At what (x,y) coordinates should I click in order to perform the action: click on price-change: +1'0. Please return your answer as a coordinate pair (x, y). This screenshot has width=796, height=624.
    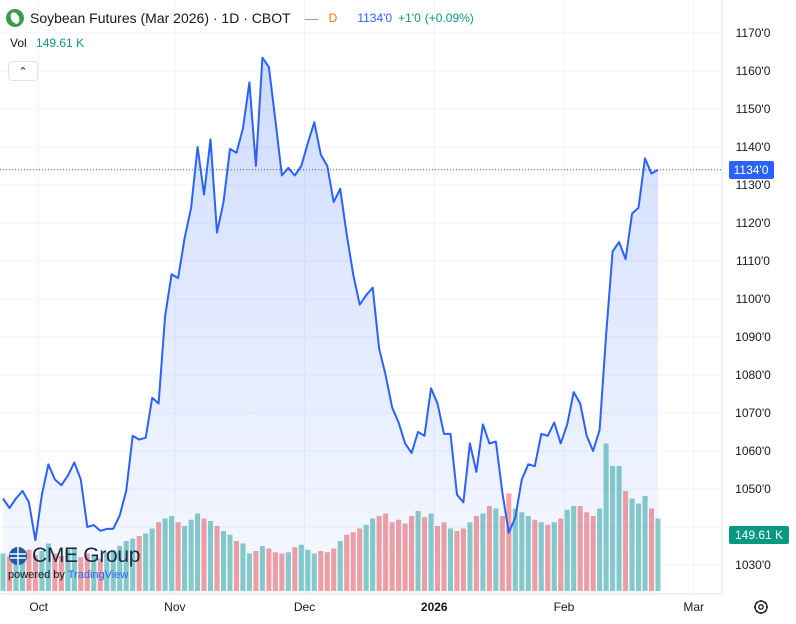
    Looking at the image, I should click on (409, 18).